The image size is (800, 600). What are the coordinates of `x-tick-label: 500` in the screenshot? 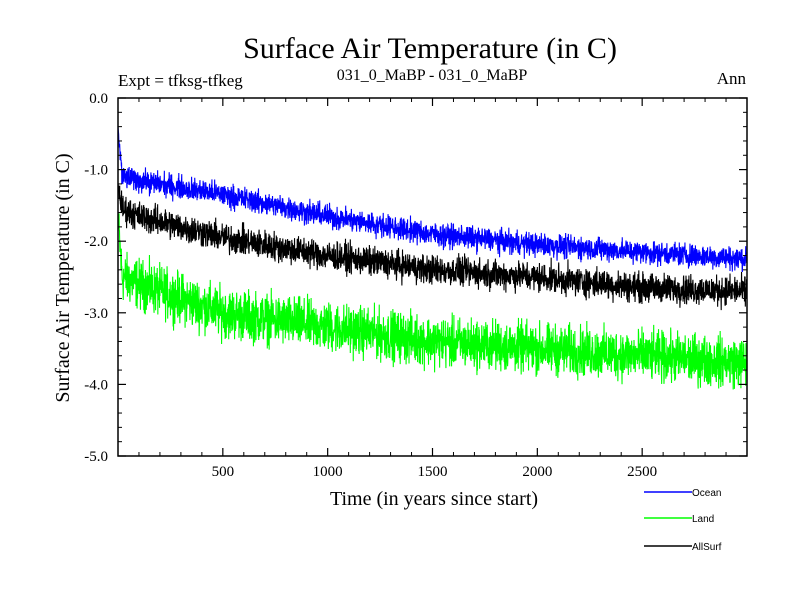 It's located at (223, 472).